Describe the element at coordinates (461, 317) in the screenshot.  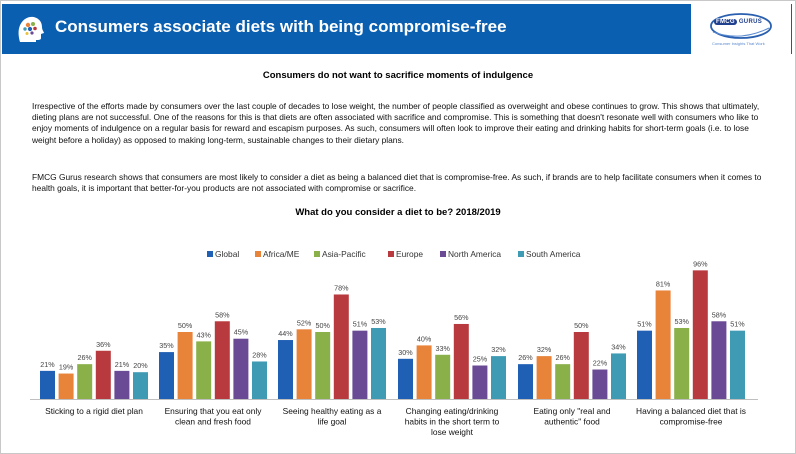
I see `data-label-4-4: 56%` at that location.